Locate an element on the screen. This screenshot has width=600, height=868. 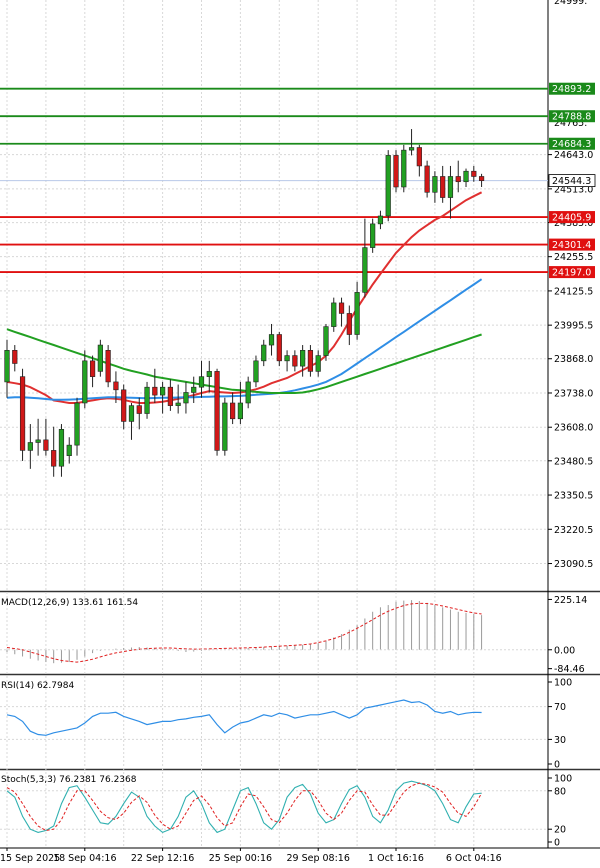
macd-panel: 225.14 0.00 -84.46 is located at coordinates (293, 635).